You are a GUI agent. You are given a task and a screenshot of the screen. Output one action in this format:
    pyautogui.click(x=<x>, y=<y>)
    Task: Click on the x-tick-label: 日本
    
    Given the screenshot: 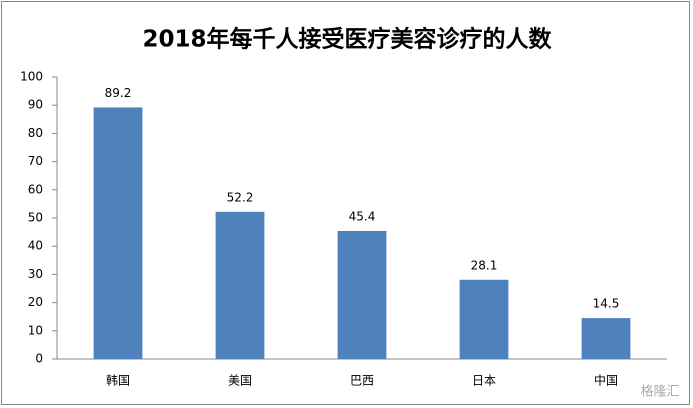 What is the action you would take?
    pyautogui.click(x=484, y=381)
    